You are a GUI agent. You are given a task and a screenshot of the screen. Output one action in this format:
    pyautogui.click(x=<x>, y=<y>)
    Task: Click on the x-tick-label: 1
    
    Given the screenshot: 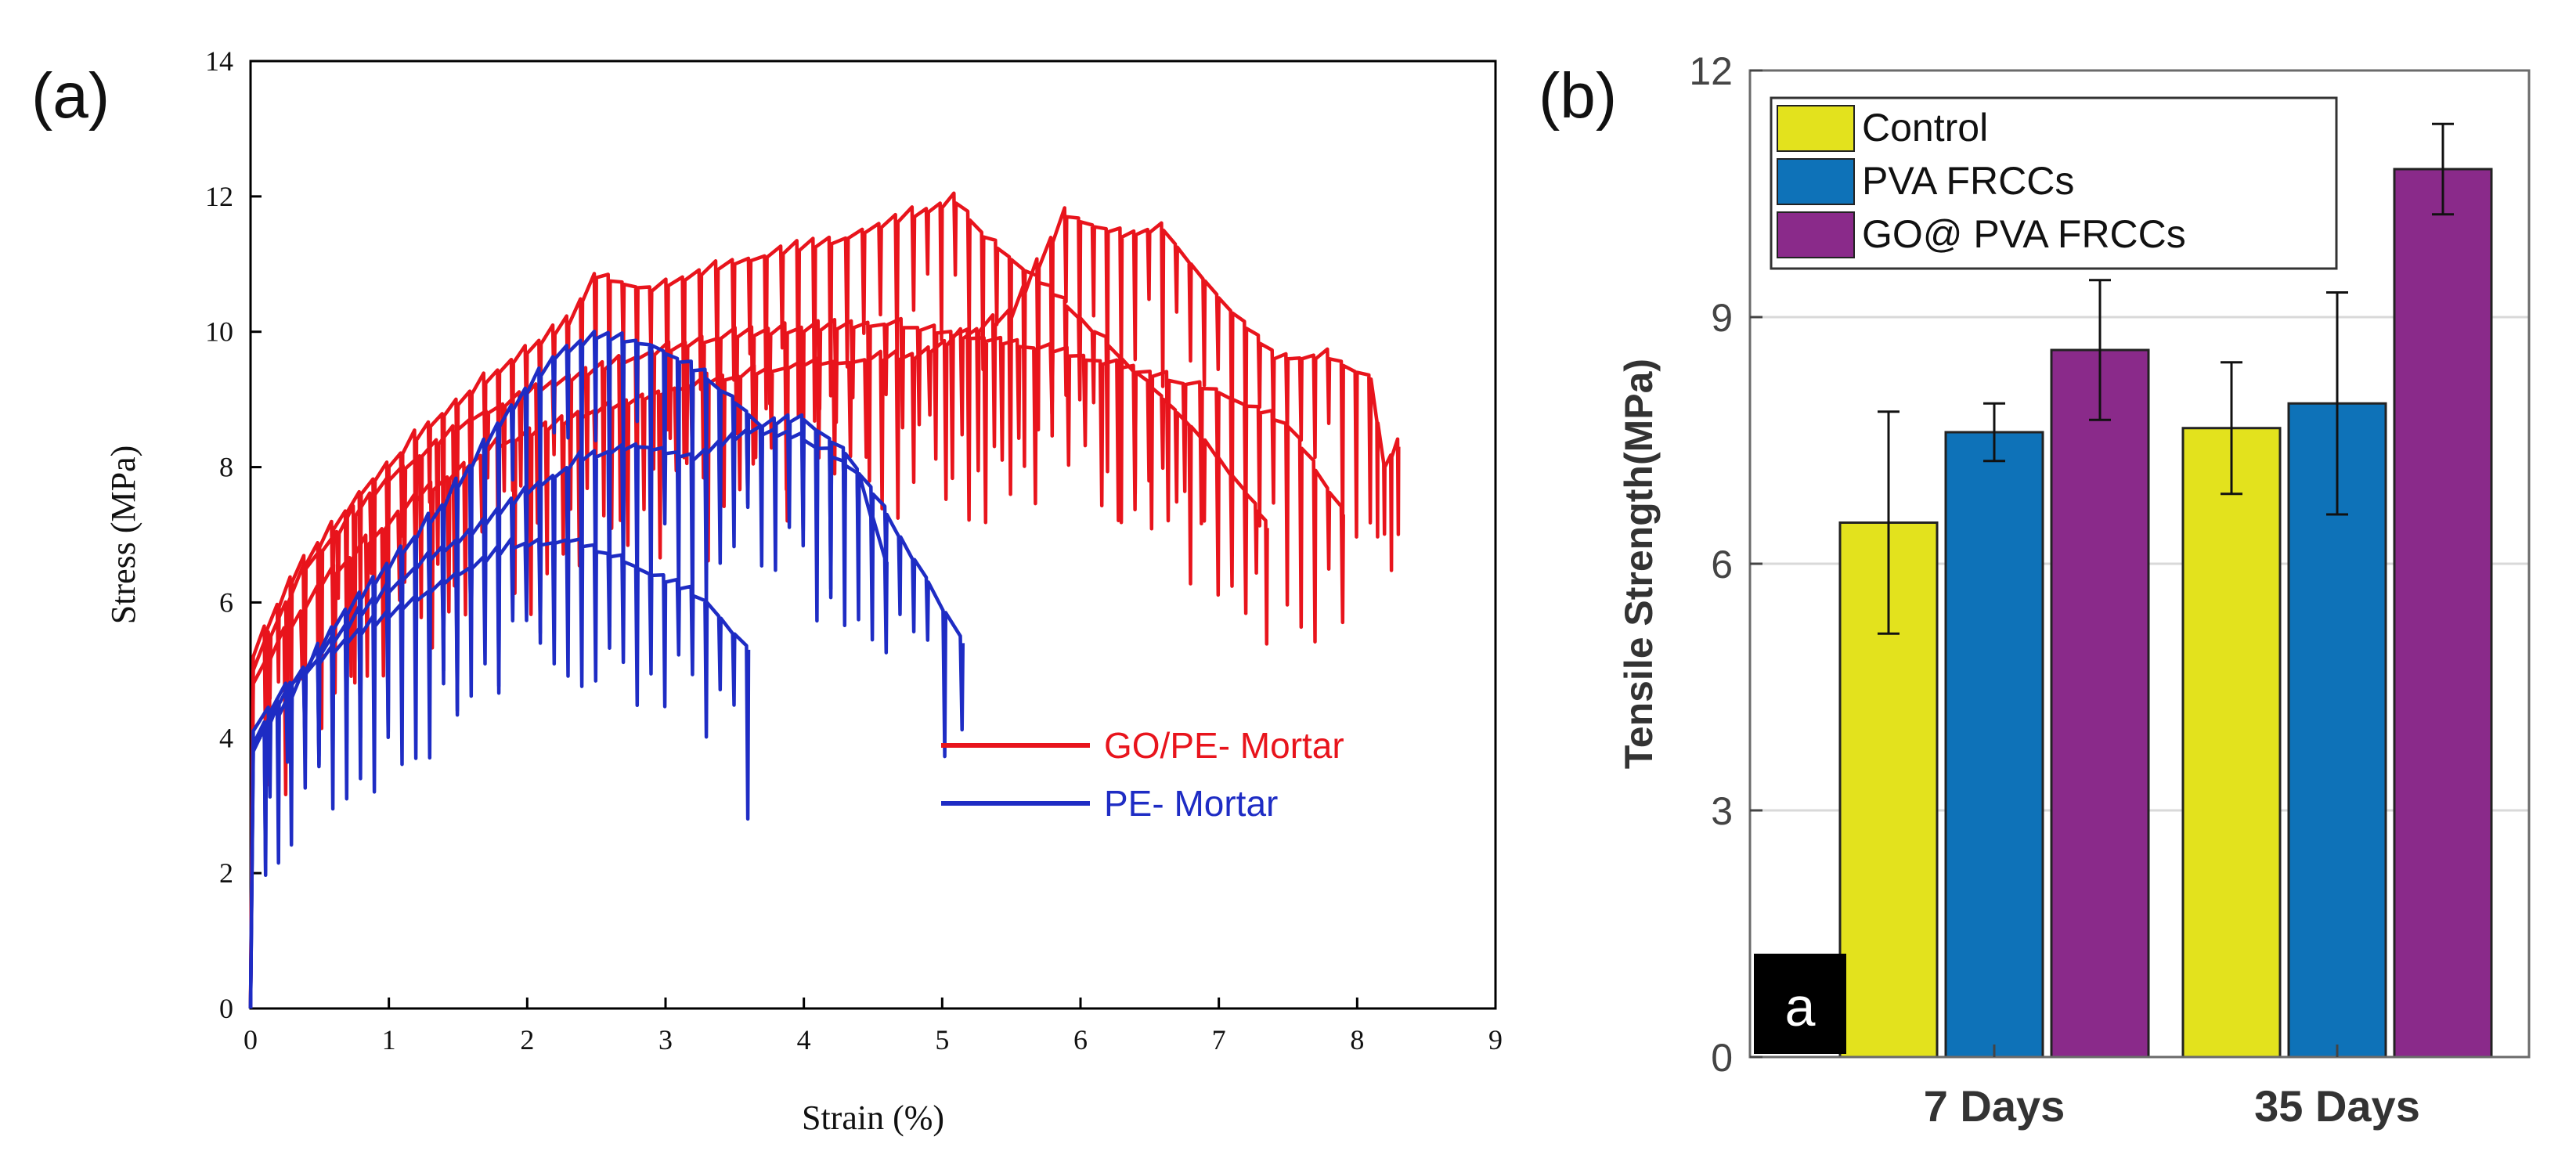 What is the action you would take?
    pyautogui.click(x=389, y=1039)
    